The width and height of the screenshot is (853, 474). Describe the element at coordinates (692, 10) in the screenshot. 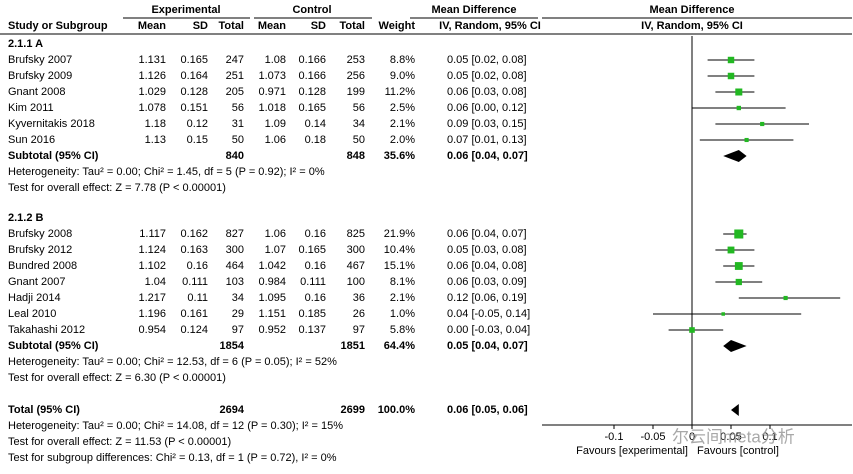

I see `header: Mean Difference` at that location.